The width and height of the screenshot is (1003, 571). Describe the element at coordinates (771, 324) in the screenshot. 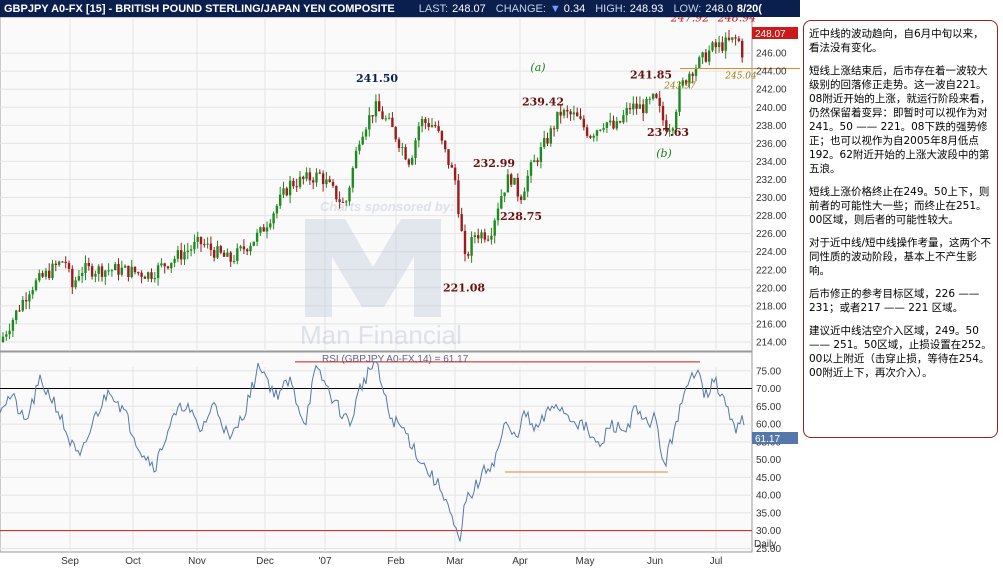

I see `price-tick-label: 216.00` at that location.